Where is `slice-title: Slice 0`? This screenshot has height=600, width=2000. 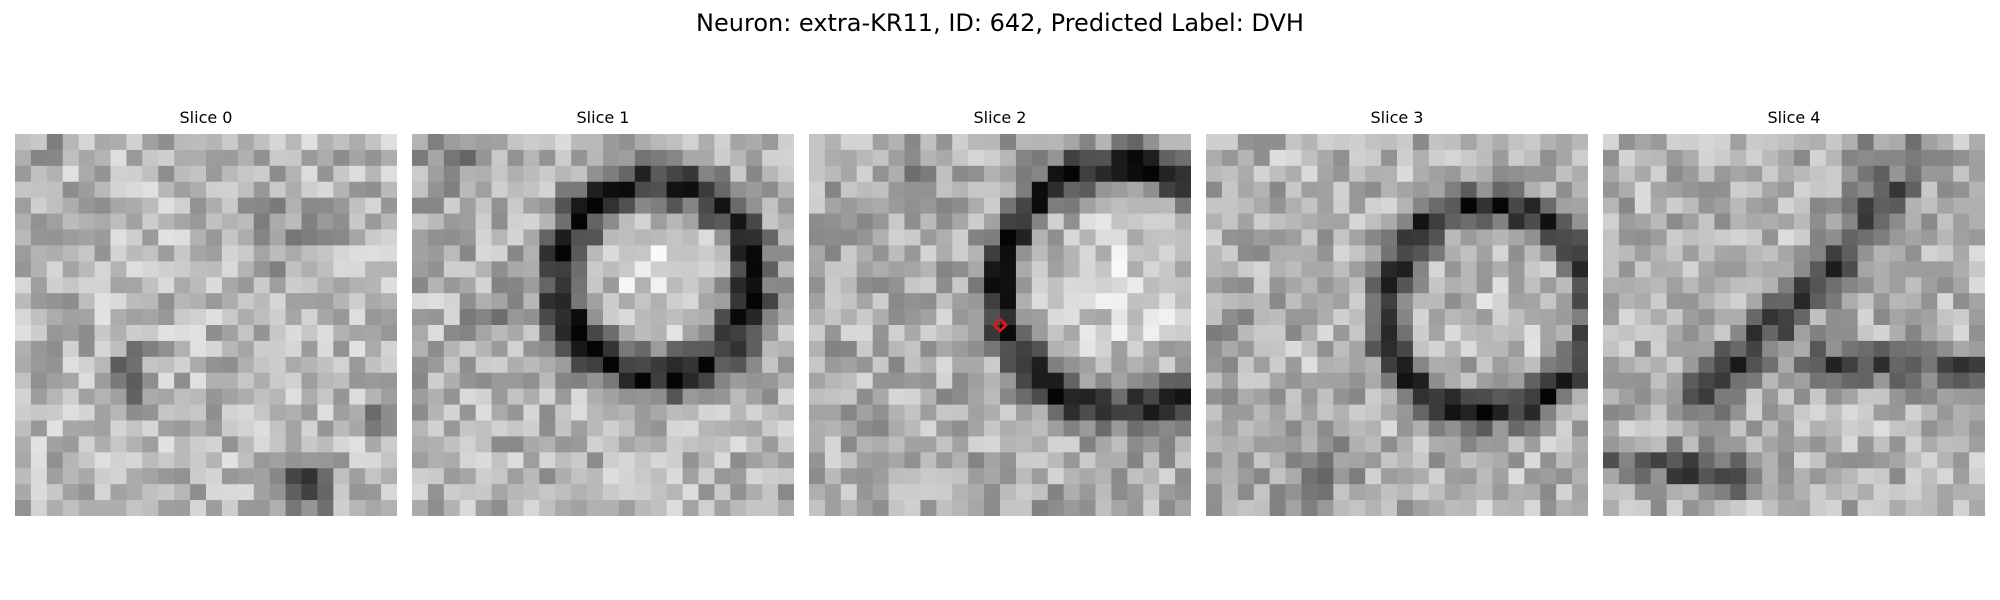
slice-title: Slice 0 is located at coordinates (206, 117).